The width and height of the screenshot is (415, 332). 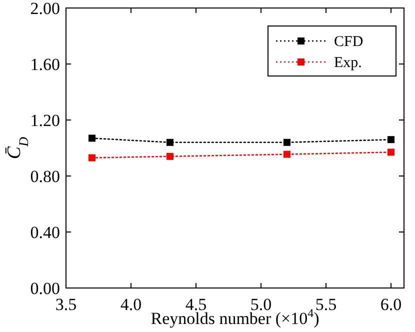 I want to click on y-tick-label: 1.60, so click(x=45, y=64).